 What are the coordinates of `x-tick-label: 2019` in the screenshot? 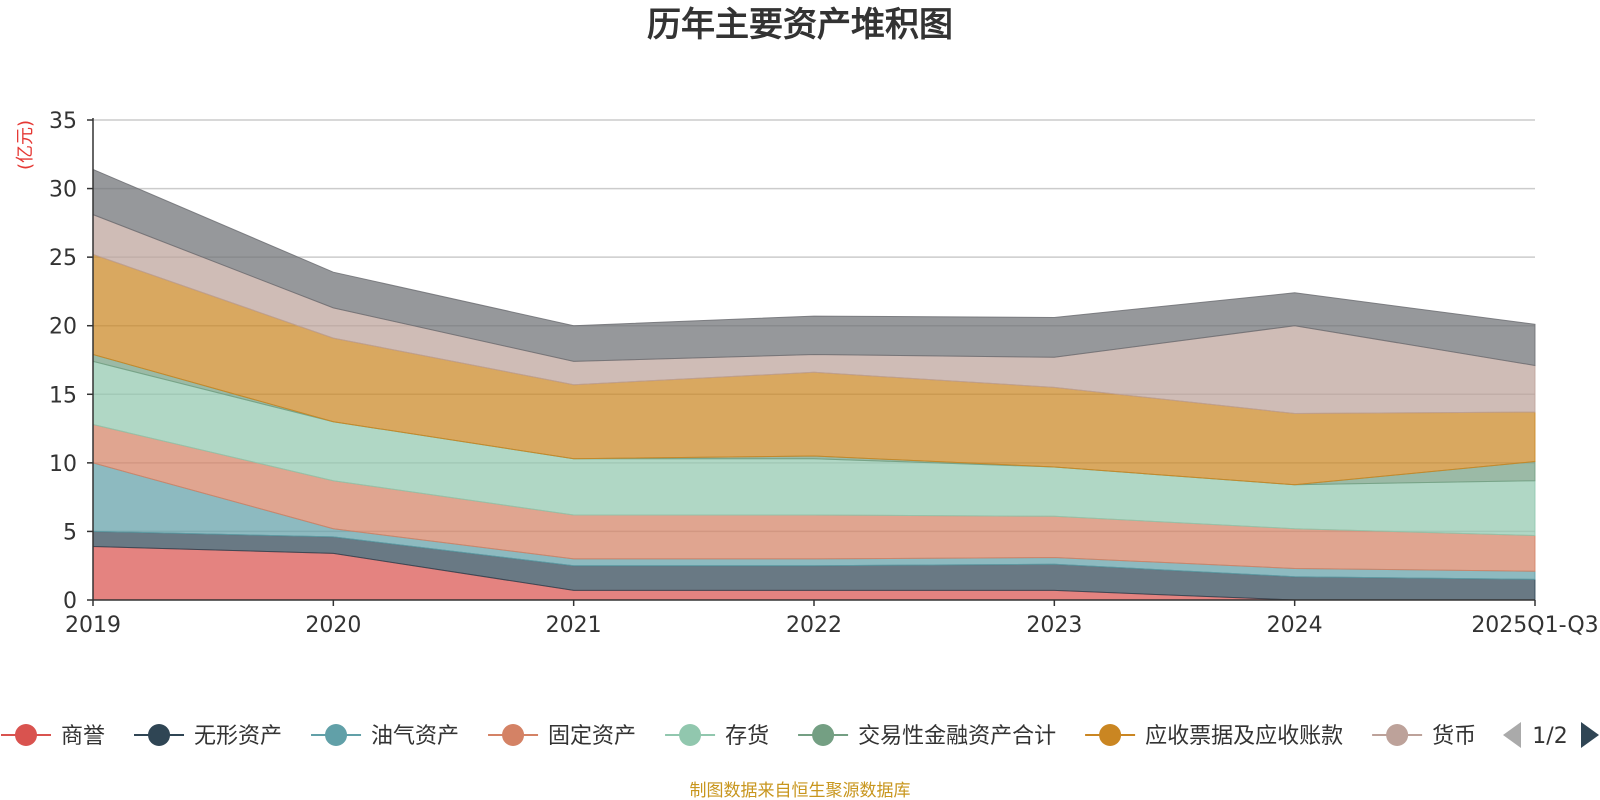 It's located at (93, 625).